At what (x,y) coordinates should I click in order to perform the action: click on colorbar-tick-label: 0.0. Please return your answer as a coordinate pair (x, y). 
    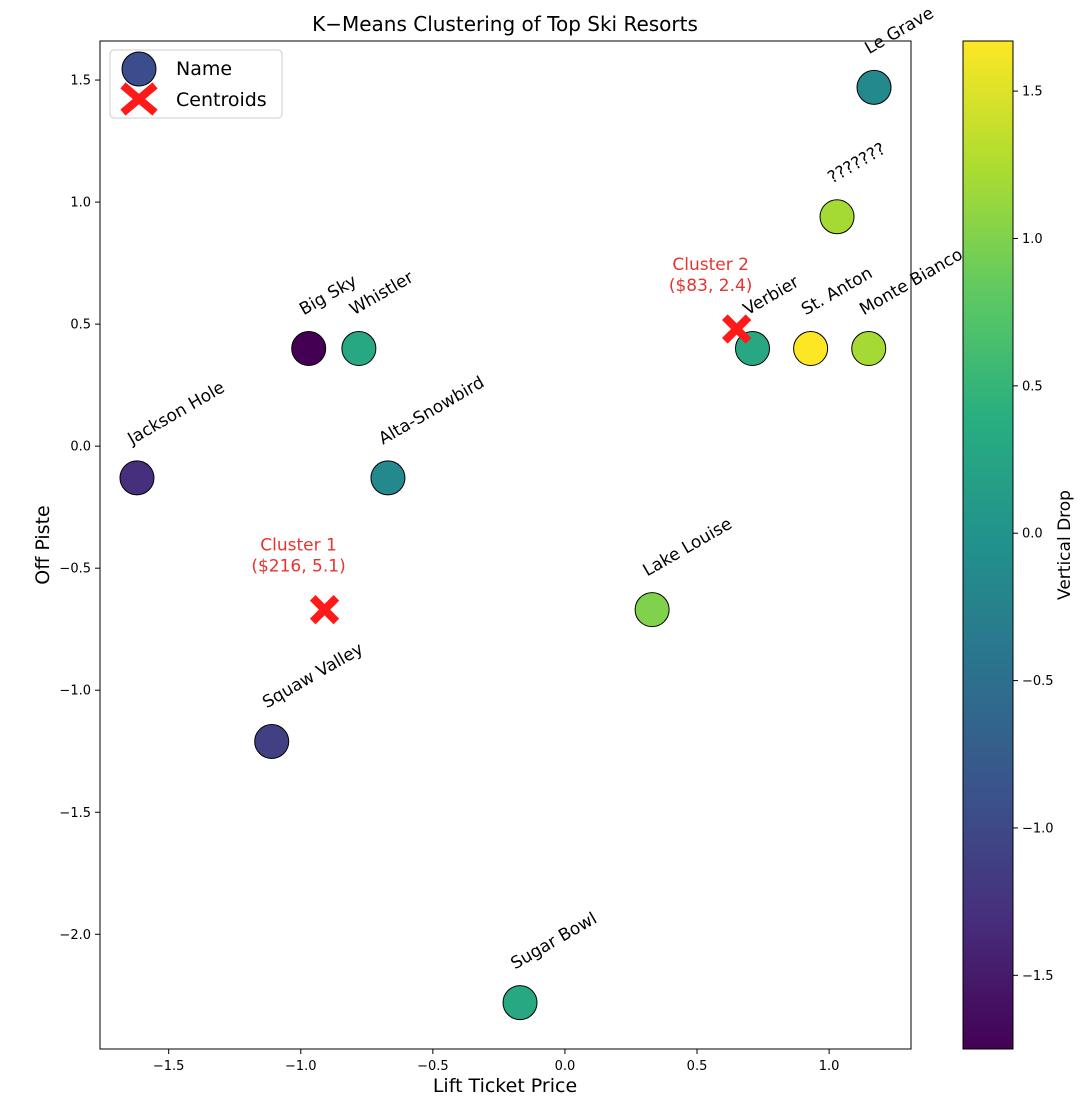
    Looking at the image, I should click on (1032, 534).